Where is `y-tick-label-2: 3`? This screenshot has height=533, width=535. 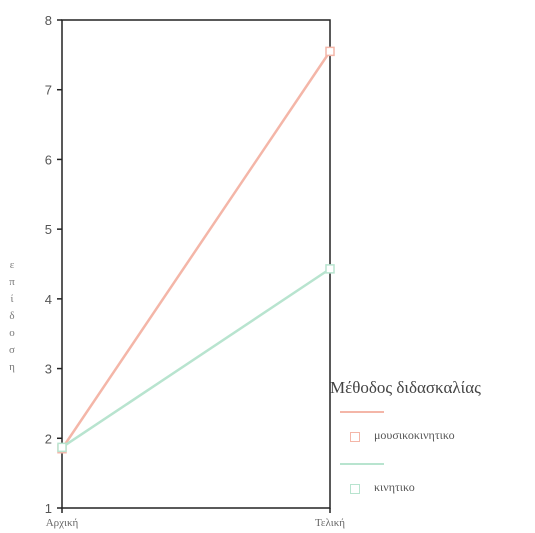
y-tick-label-2: 3 is located at coordinates (48, 369).